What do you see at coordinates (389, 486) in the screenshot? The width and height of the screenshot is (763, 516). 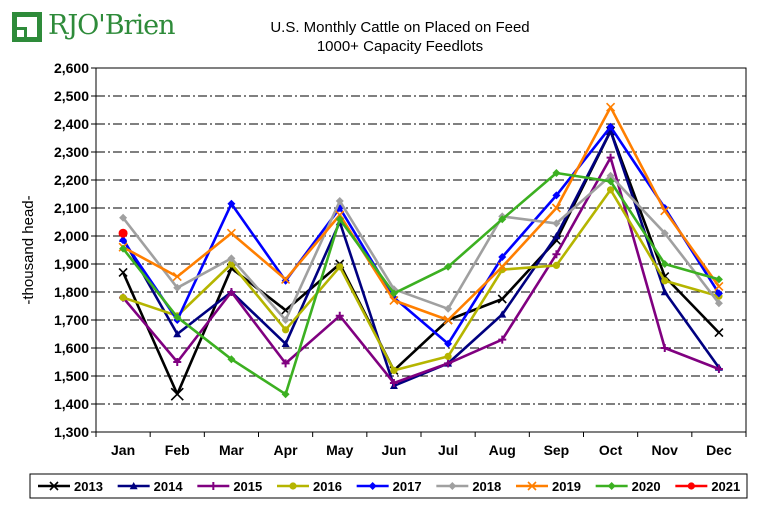 I see `legend-item-2017: 2017` at bounding box center [389, 486].